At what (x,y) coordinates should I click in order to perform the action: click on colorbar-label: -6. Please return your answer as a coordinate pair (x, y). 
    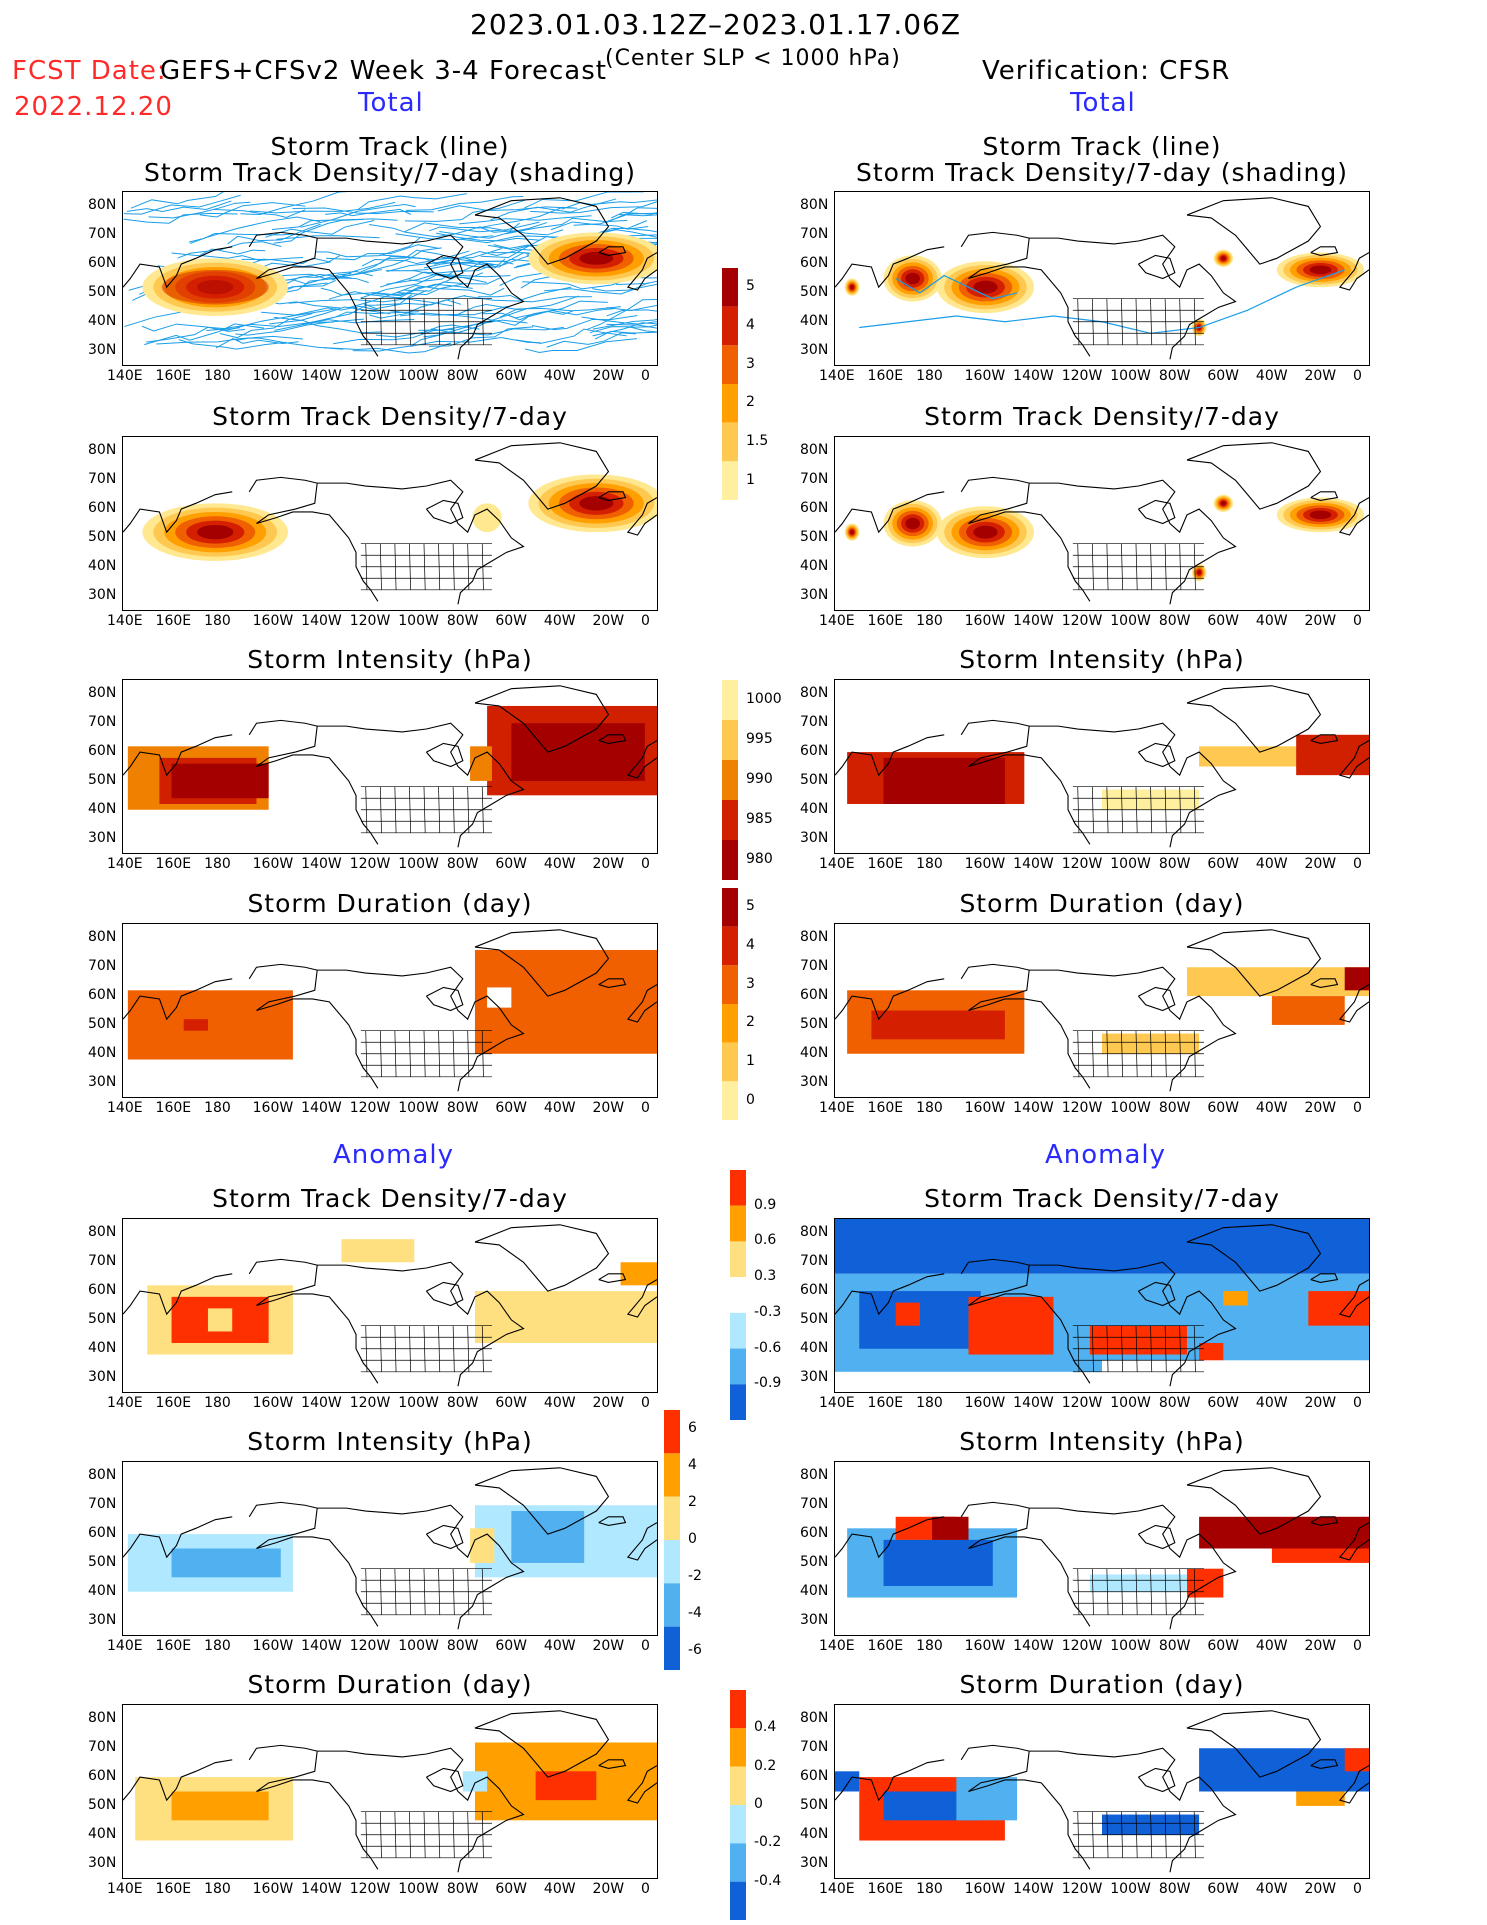
    Looking at the image, I should click on (695, 1650).